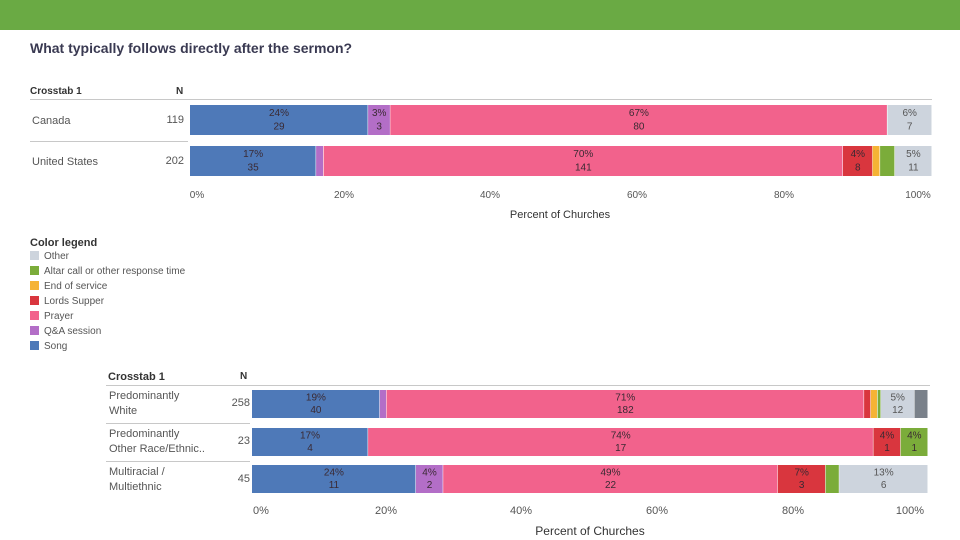 The width and height of the screenshot is (960, 540). What do you see at coordinates (625, 410) in the screenshot?
I see `data-label-count: 182` at bounding box center [625, 410].